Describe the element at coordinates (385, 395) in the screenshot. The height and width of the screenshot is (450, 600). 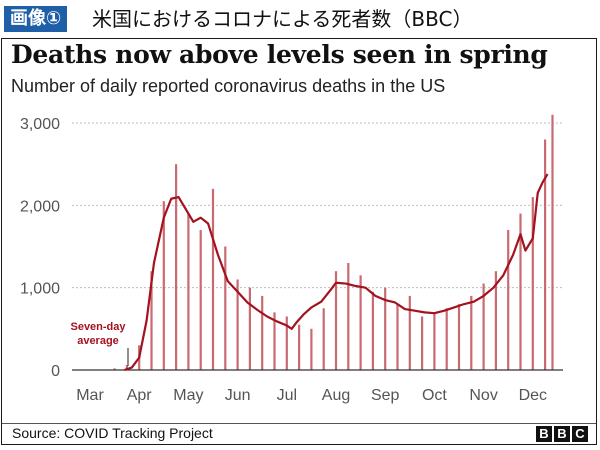
I see `x-tick-label: Sep` at that location.